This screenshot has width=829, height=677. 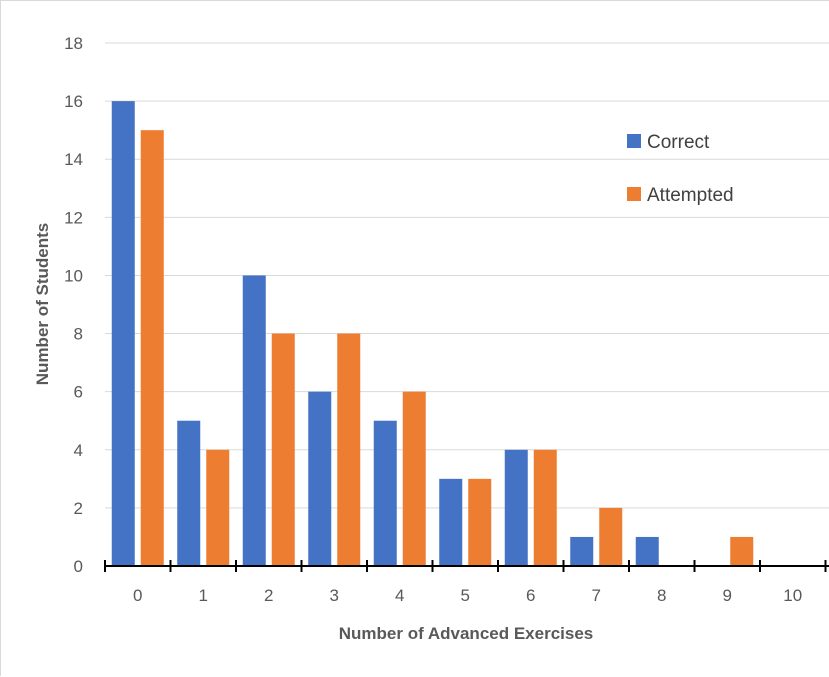 What do you see at coordinates (203, 595) in the screenshot?
I see `x-tick-label: 1` at bounding box center [203, 595].